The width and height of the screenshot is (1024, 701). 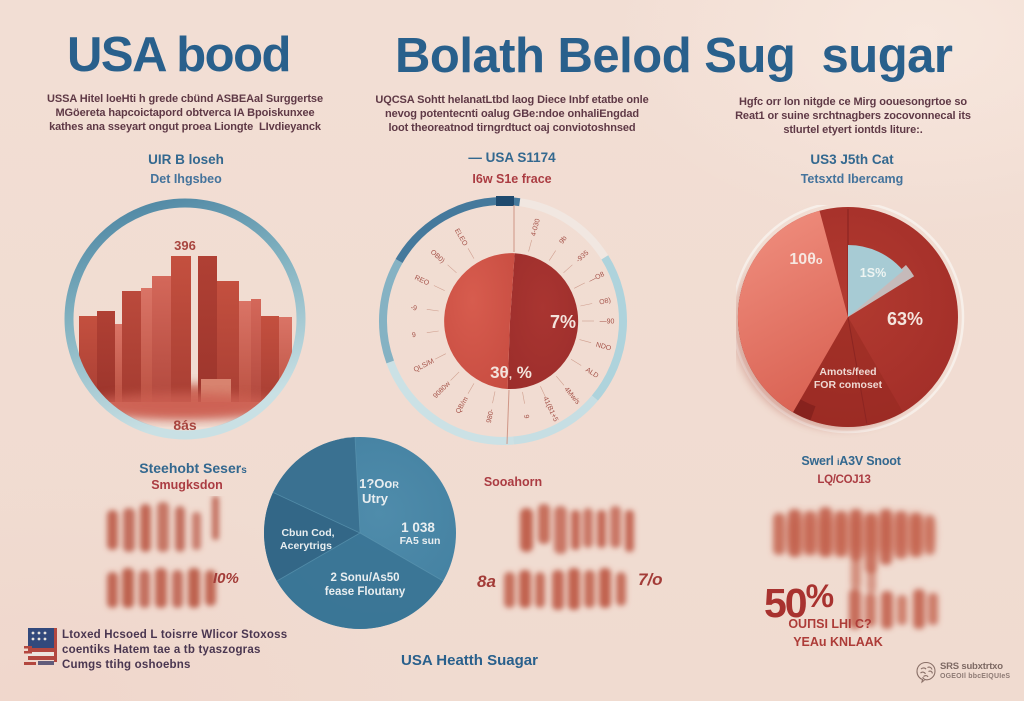 I want to click on svg-text: 1S%, so click(x=873, y=273).